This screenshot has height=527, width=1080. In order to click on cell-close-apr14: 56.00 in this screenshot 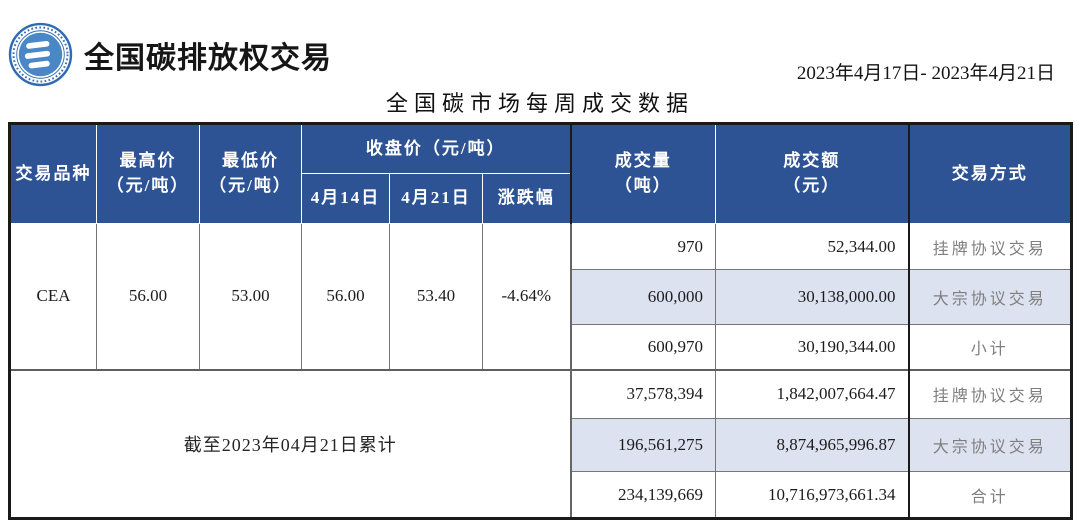, I will do `click(345, 296)`.